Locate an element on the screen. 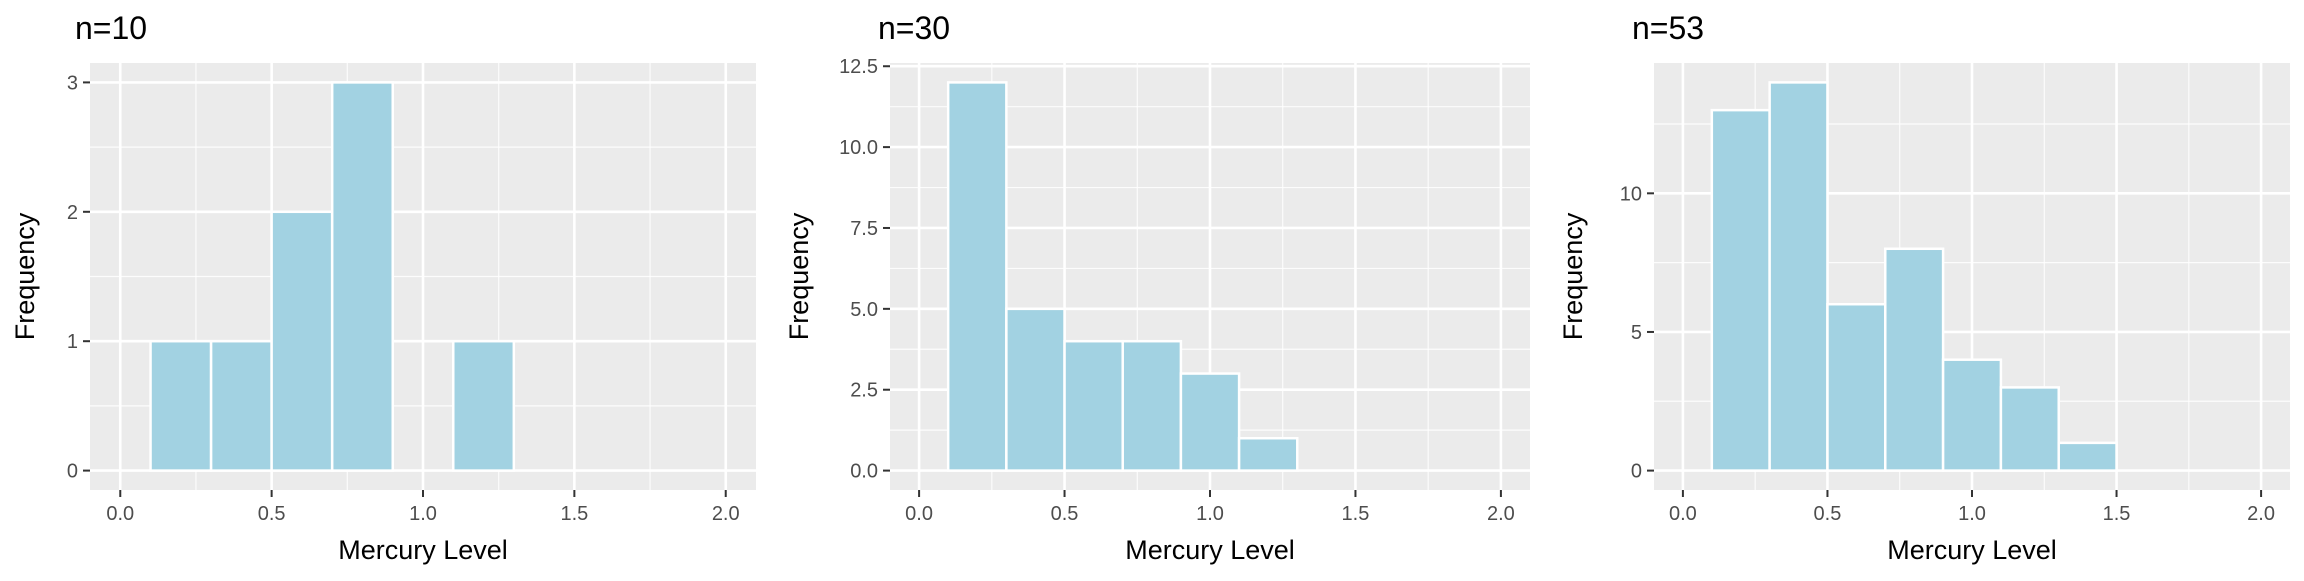  y-tick-label: 2 is located at coordinates (72, 213).